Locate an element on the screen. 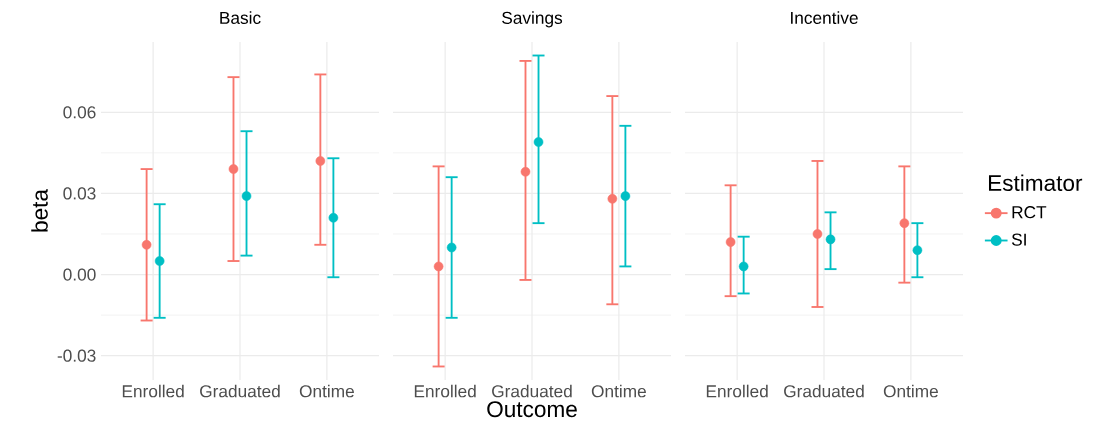 Image resolution: width=1117 pixels, height=442 pixels. chart-title: Incentive is located at coordinates (824, 18).